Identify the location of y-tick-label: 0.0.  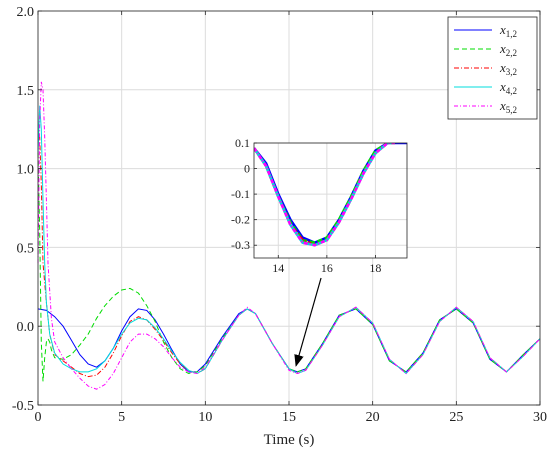
(26, 327).